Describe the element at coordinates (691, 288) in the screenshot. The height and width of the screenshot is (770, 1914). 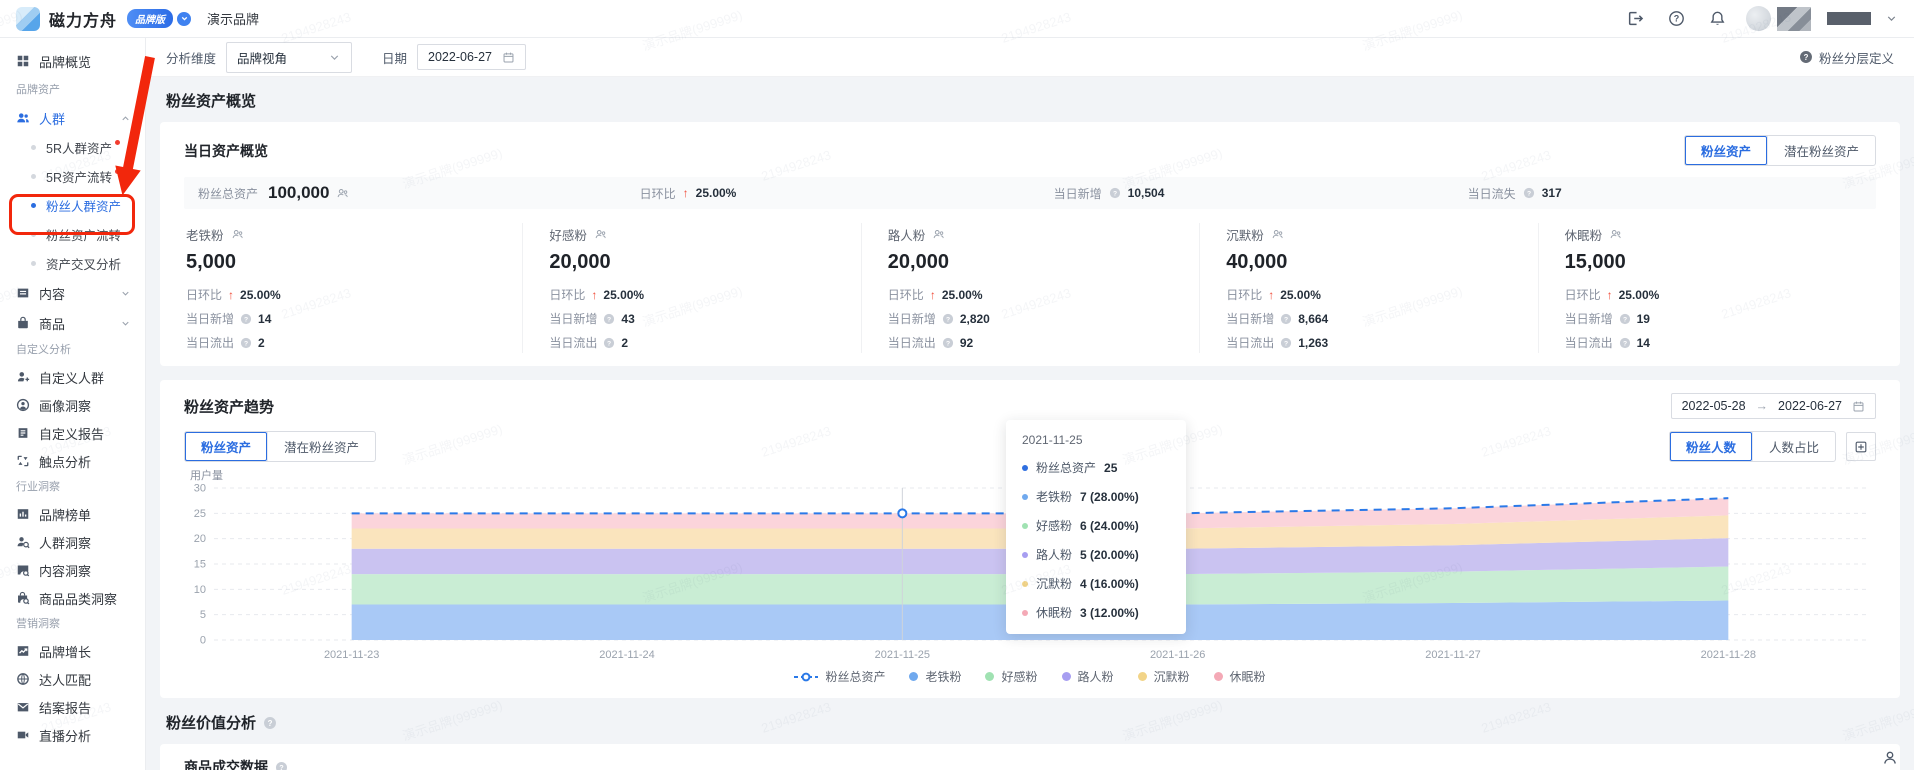
I see `fan-tier-card: 好感粉 20,000 日环比 ↑ 25.00% 当日新增 43 当日流出 2` at that location.